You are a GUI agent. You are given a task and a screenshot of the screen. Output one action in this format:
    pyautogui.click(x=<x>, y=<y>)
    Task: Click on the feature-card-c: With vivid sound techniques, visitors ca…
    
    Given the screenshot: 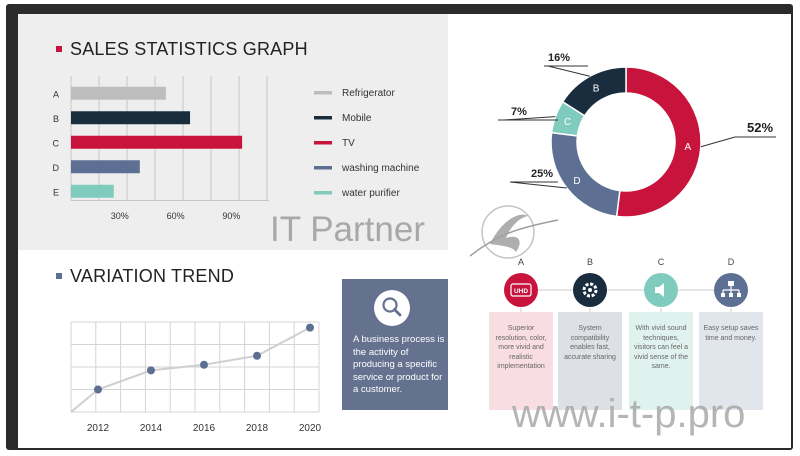 What is the action you would take?
    pyautogui.click(x=661, y=361)
    